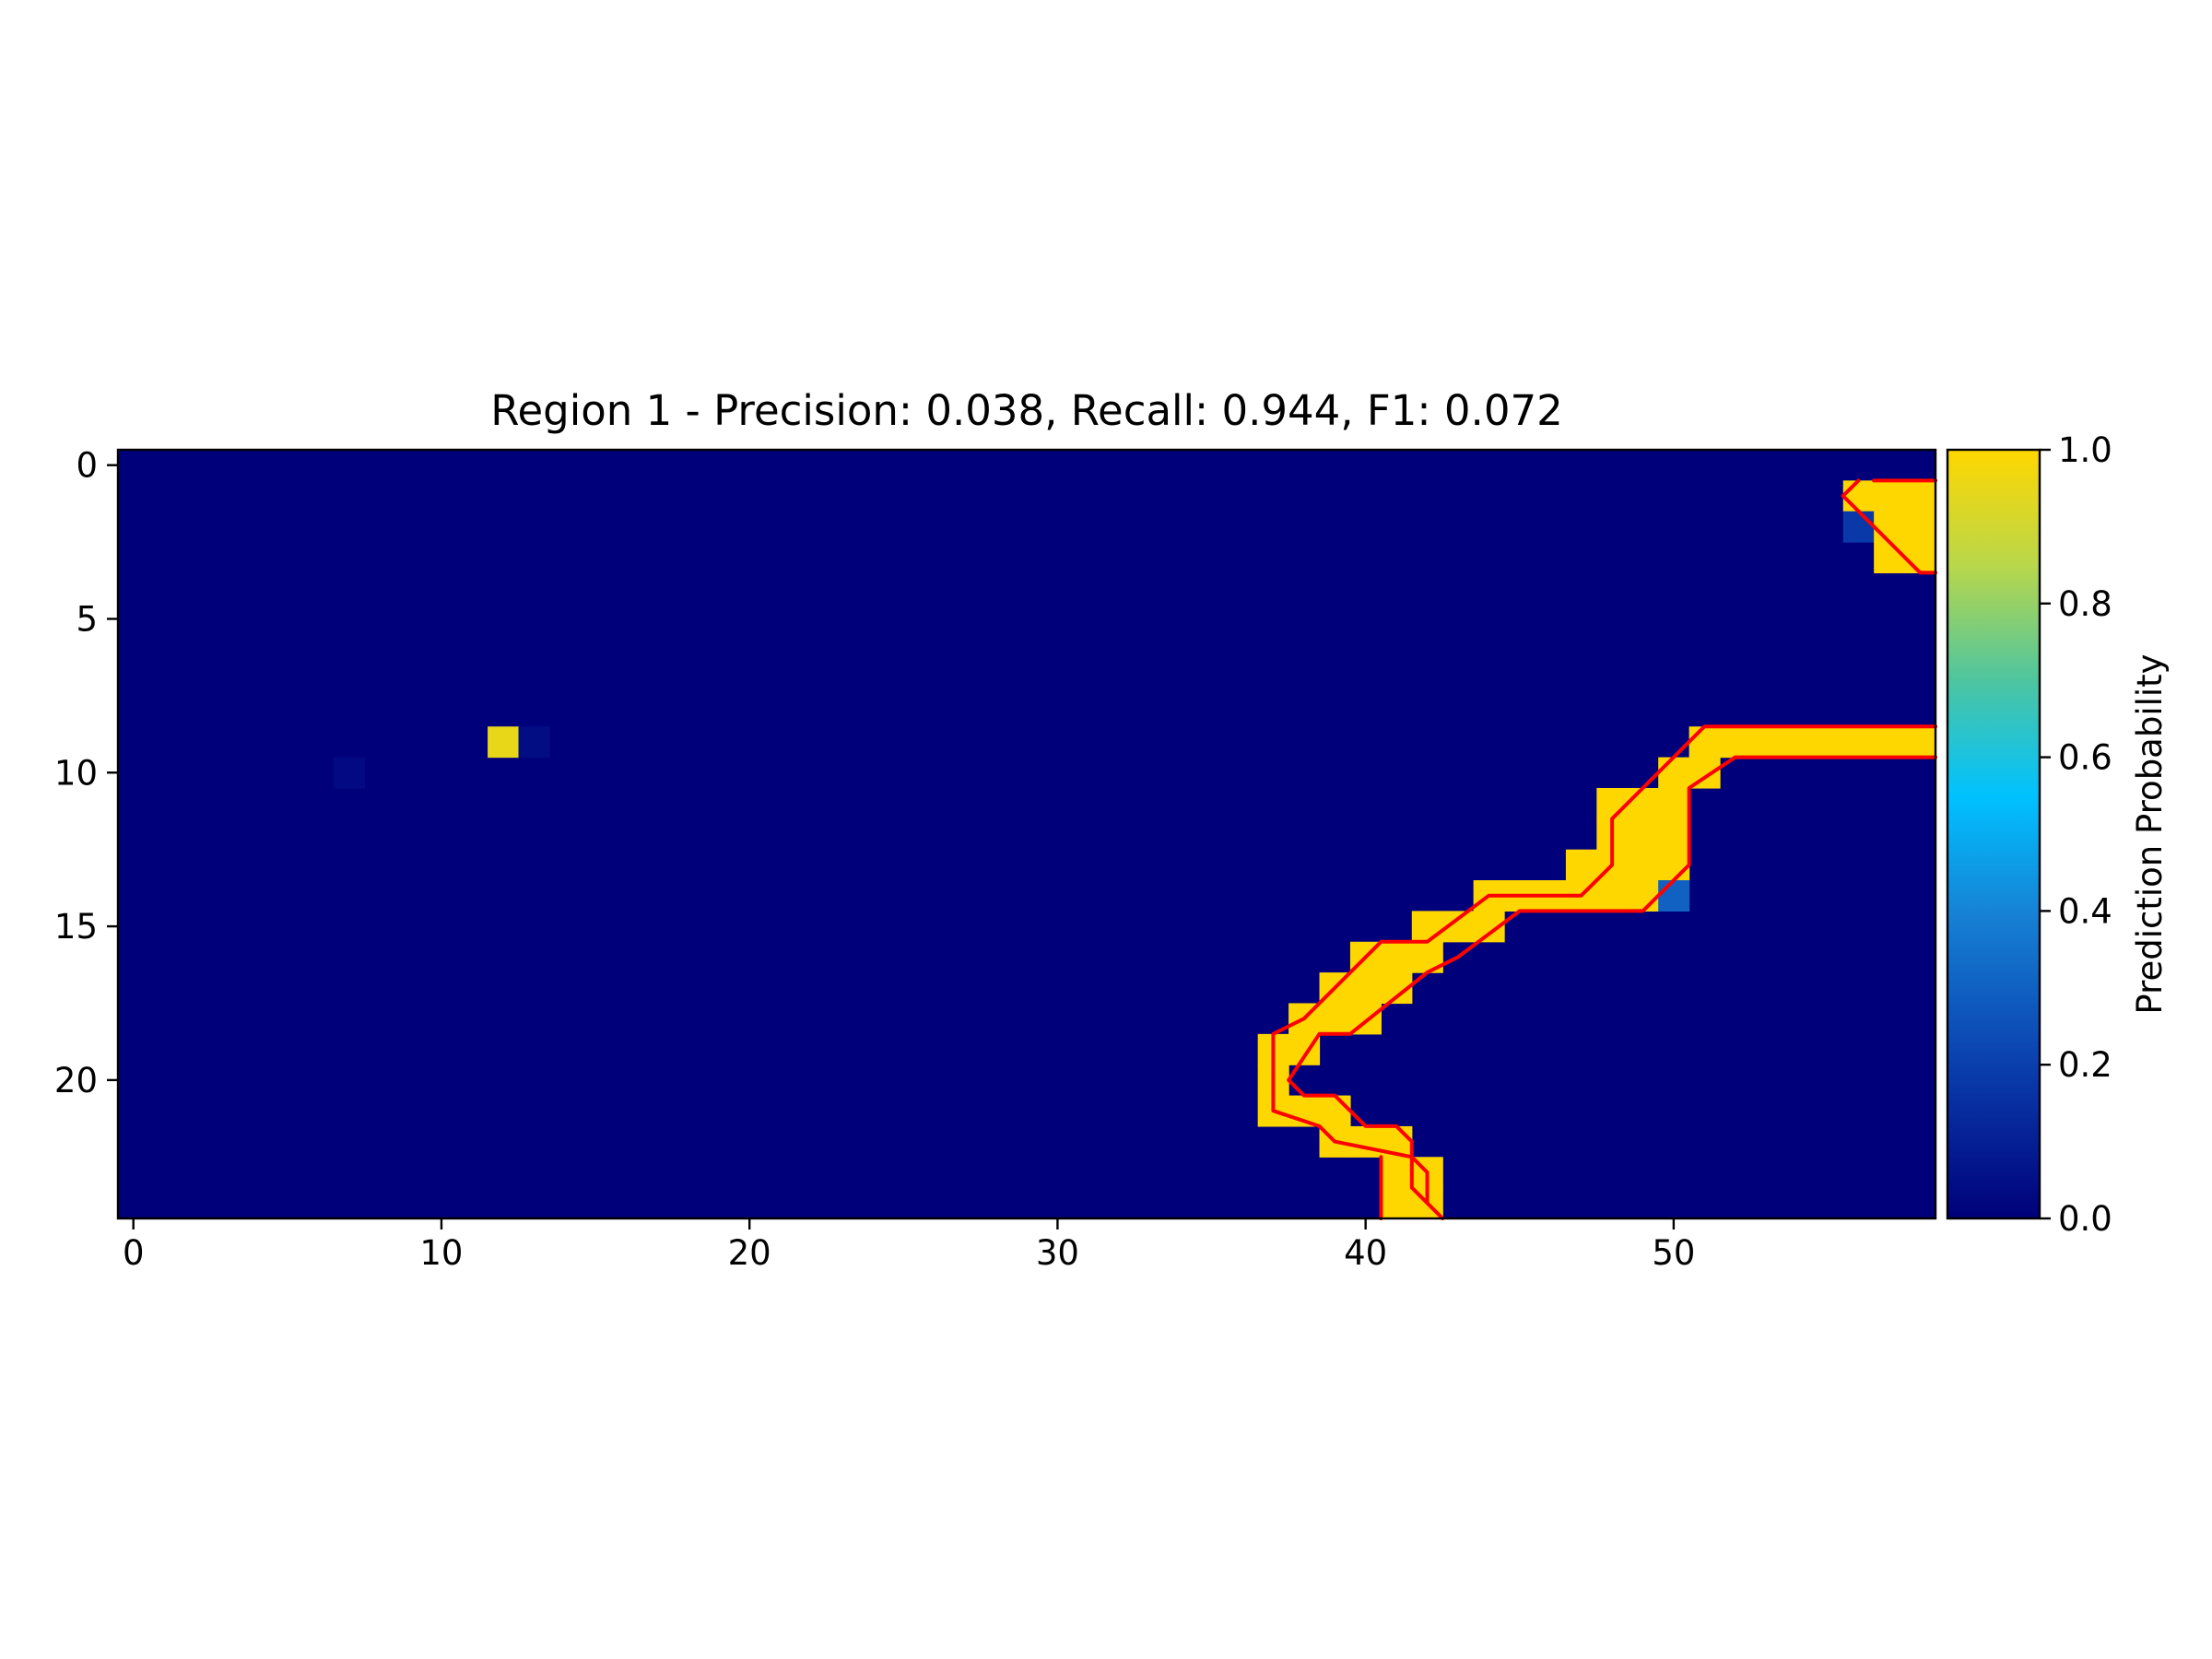  What do you see at coordinates (1057, 1253) in the screenshot?
I see `x-tick-label: 30` at bounding box center [1057, 1253].